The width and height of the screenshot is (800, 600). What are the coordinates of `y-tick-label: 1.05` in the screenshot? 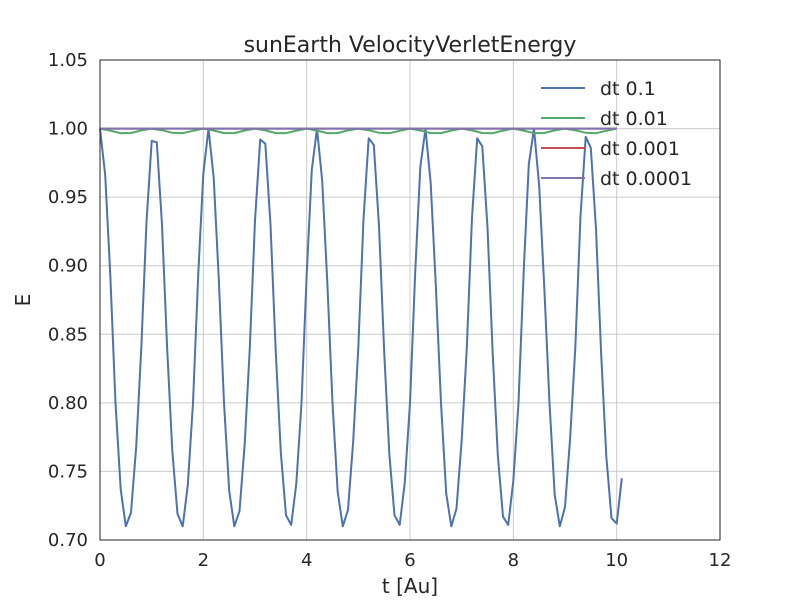 It's located at (68, 60).